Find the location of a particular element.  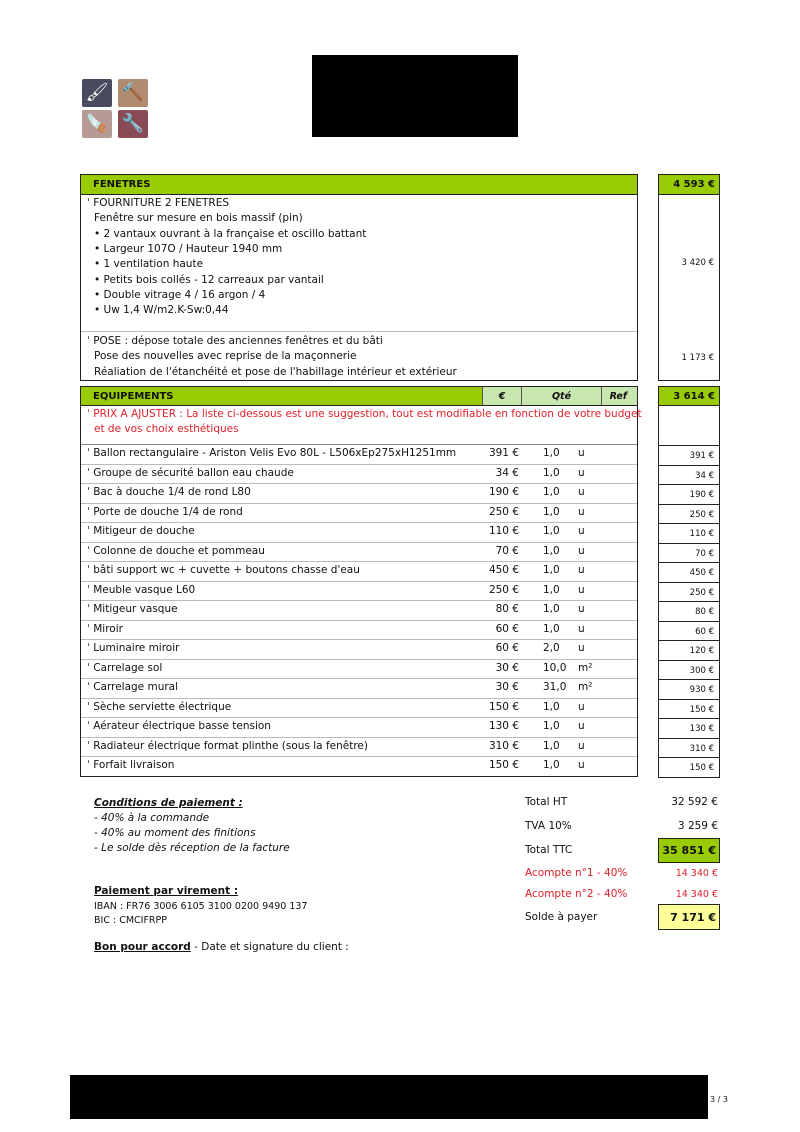

hammer-icon: 🔨 is located at coordinates (133, 93).